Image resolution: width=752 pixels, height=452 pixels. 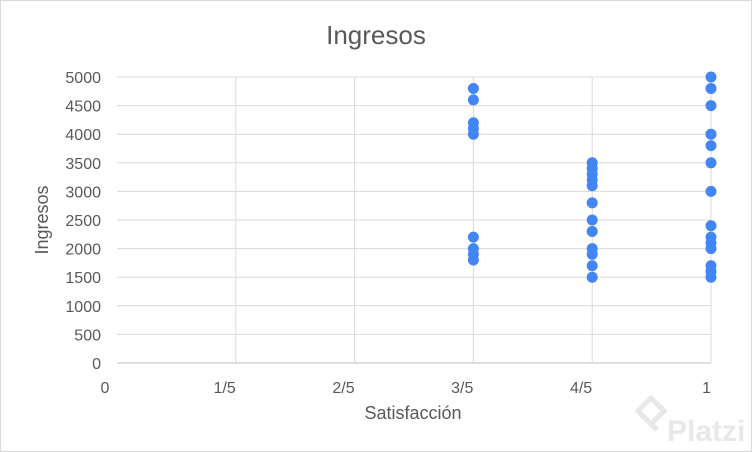 What do you see at coordinates (225, 388) in the screenshot?
I see `x-tick-label: 1/5` at bounding box center [225, 388].